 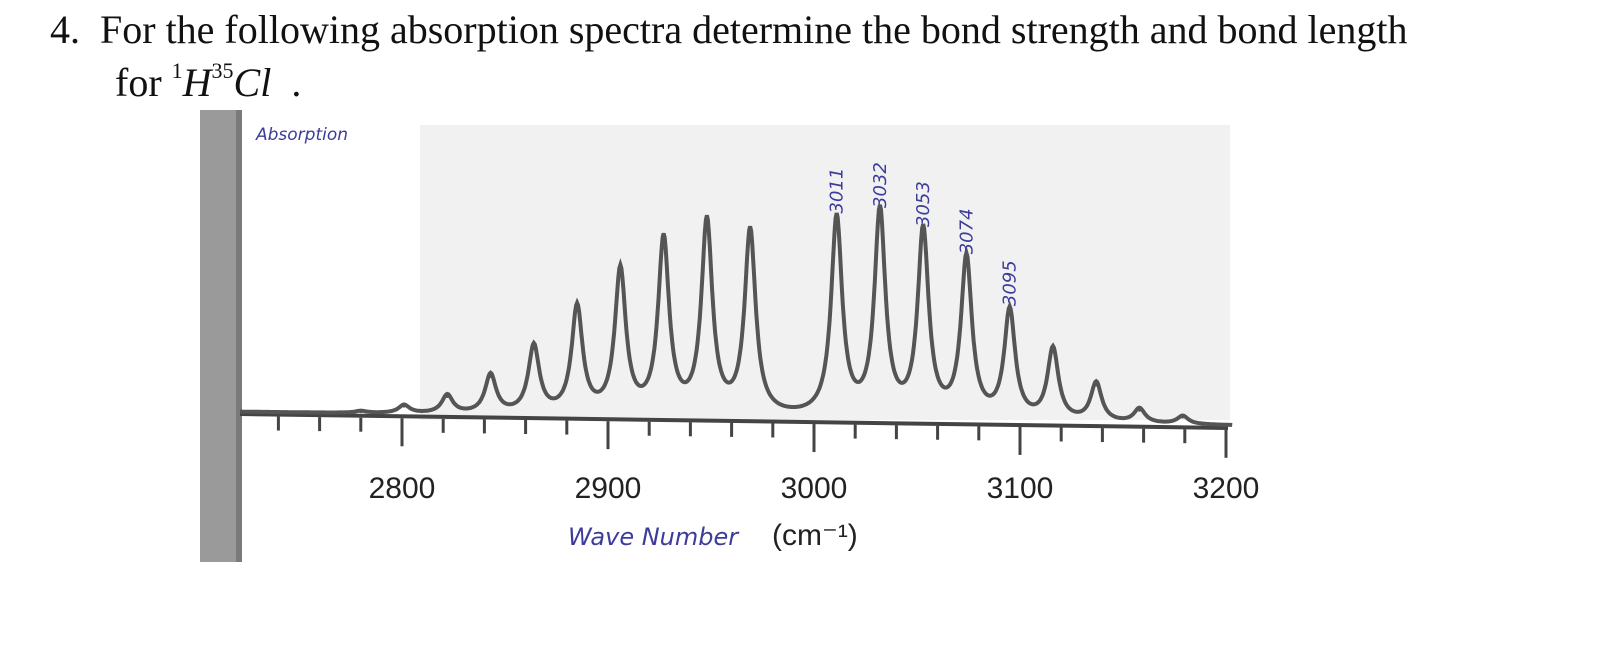 I want to click on peak-annotation: 3011, so click(x=837, y=191).